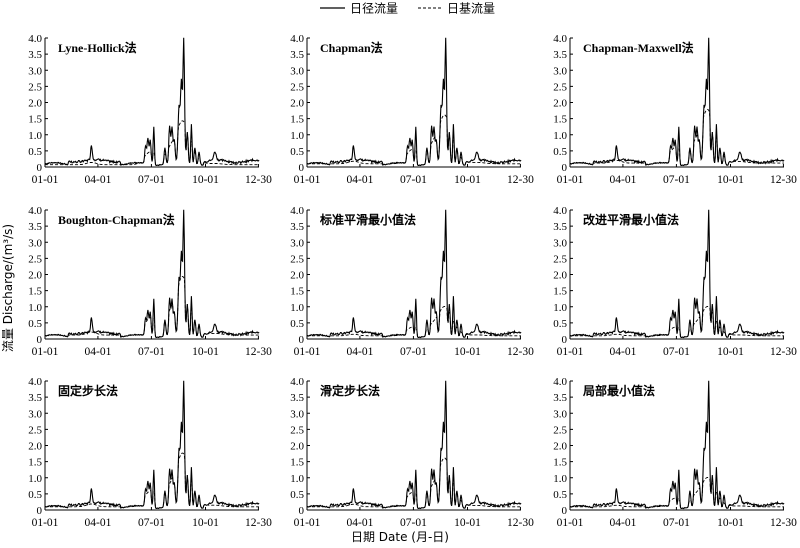 The height and width of the screenshot is (548, 800). Describe the element at coordinates (471, 9) in the screenshot. I see `legend-base-label: 日基流量` at that location.